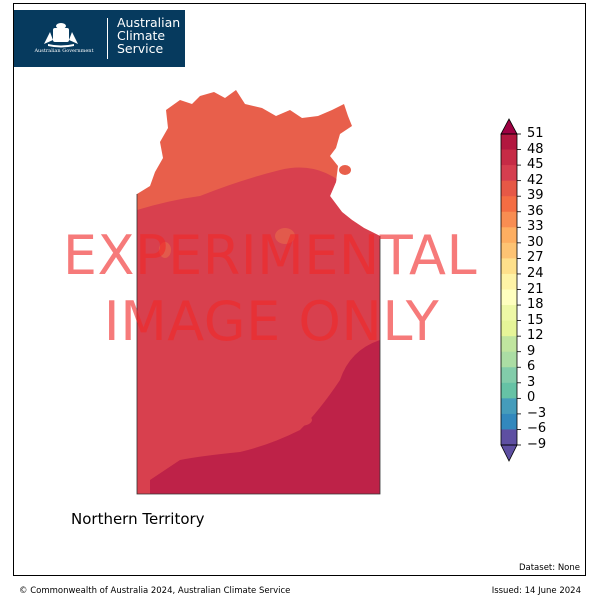 The width and height of the screenshot is (600, 600). Describe the element at coordinates (265, 417) in the screenshot. I see `map-region-south` at that location.